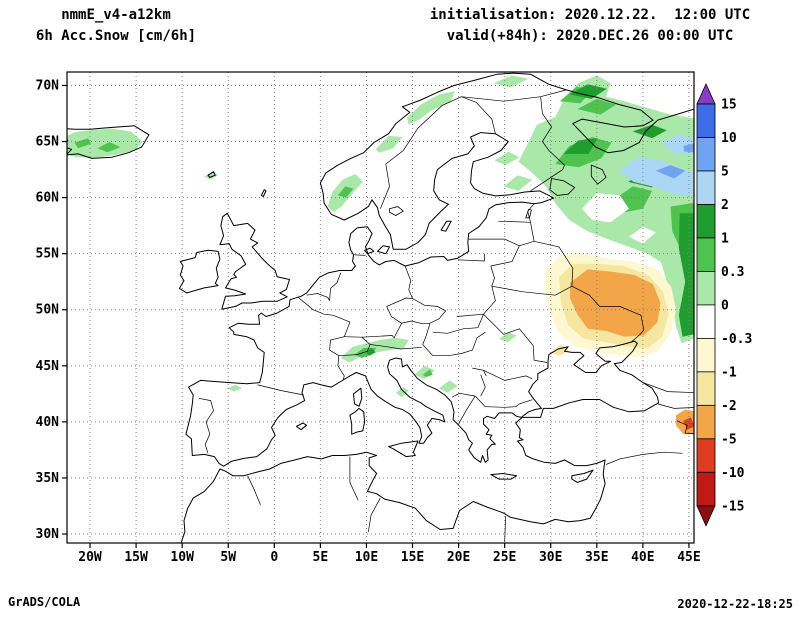 The width and height of the screenshot is (800, 618). I want to click on x-tick-label: 5E, so click(321, 557).